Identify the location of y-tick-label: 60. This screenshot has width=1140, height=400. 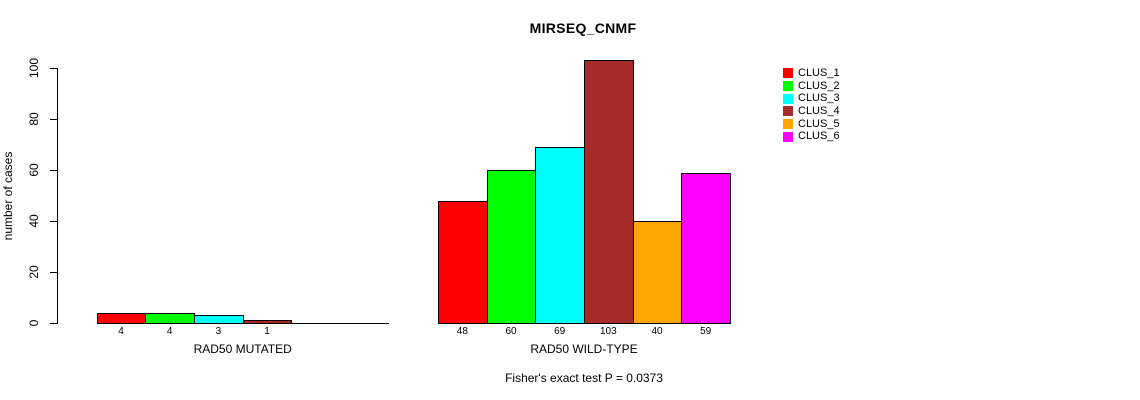
(34, 170).